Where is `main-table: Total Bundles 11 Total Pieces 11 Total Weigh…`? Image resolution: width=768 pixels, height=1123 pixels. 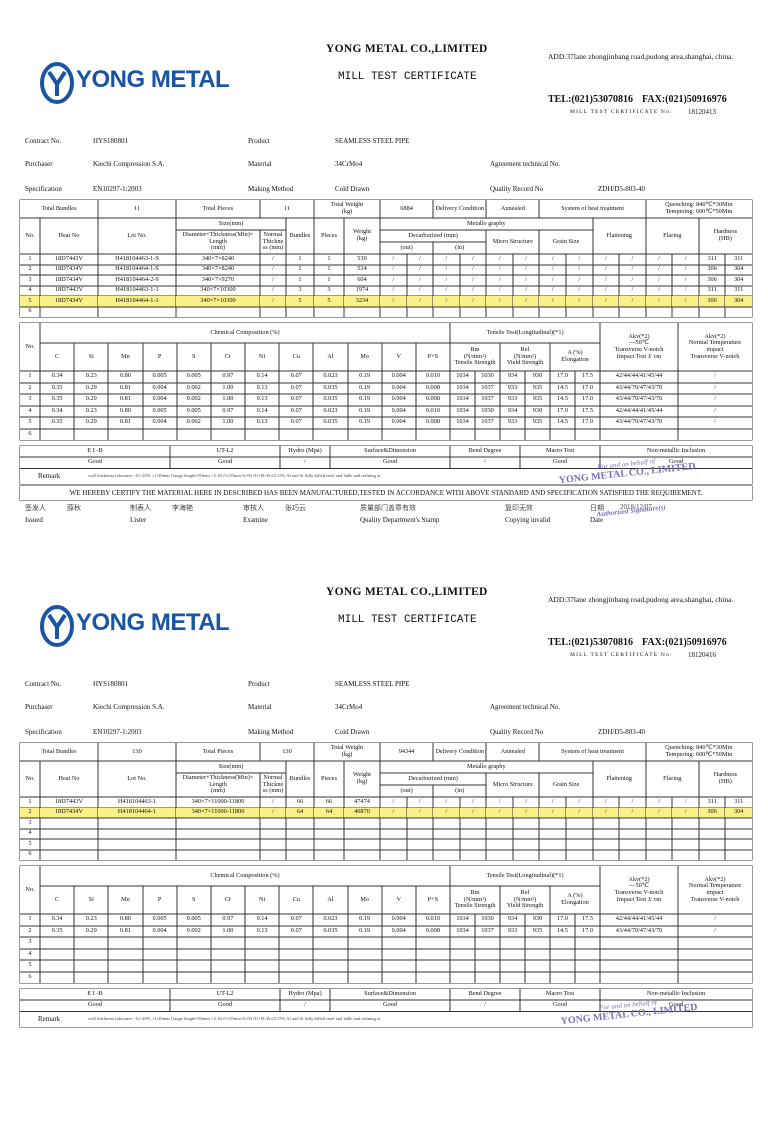 main-table: Total Bundles 11 Total Pieces 11 Total Weigh… is located at coordinates (386, 258).